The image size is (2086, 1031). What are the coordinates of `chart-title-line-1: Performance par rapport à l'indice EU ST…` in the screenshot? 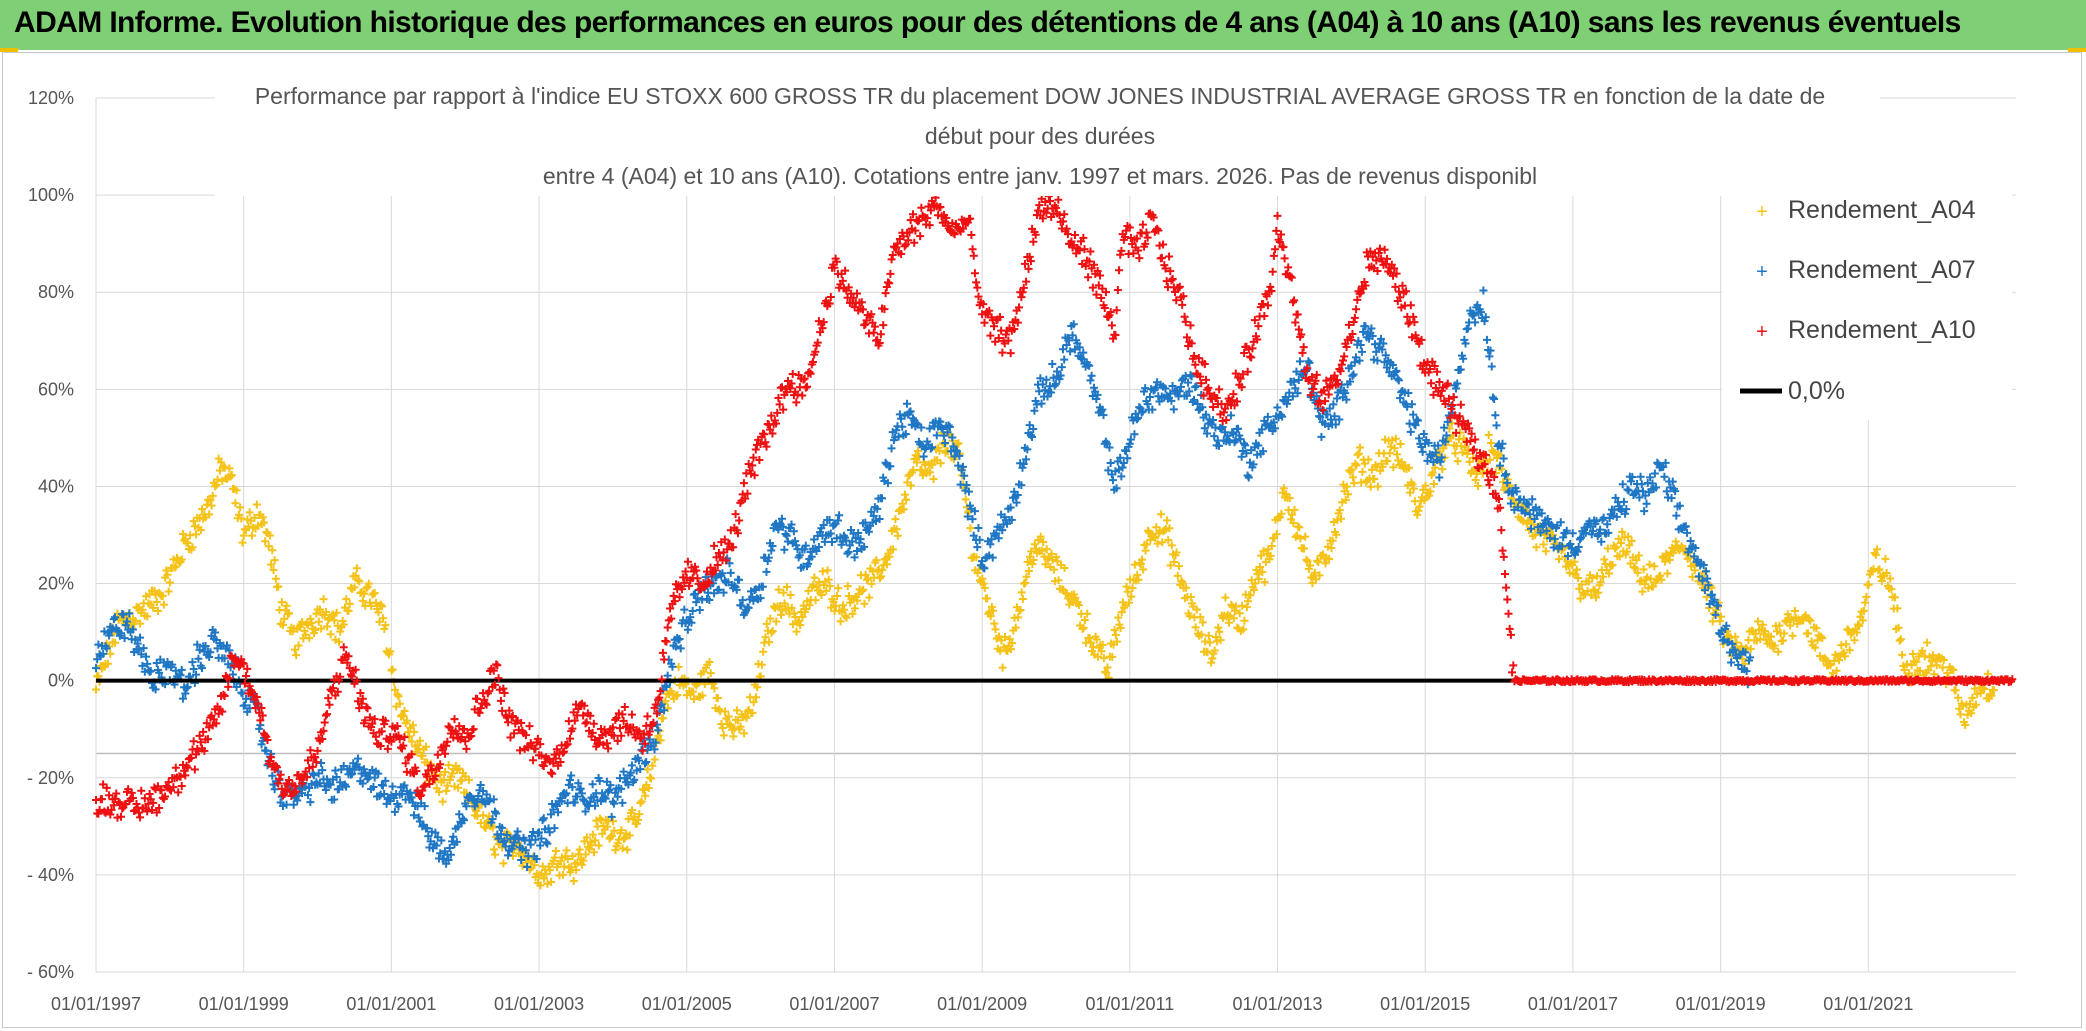 It's located at (1040, 96).